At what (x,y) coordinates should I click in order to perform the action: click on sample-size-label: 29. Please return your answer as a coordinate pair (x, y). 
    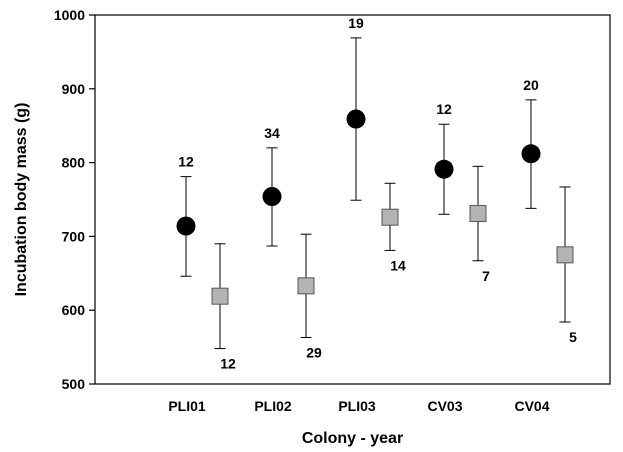
    Looking at the image, I should click on (314, 353).